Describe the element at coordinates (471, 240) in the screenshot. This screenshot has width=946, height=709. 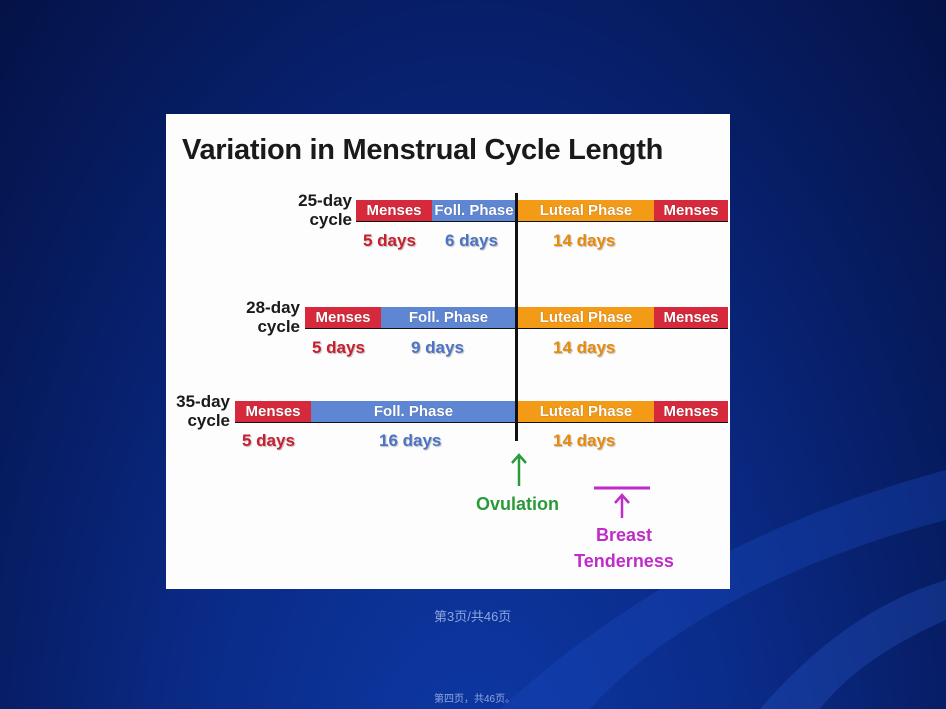
I see `follicular-days: 6 days` at that location.